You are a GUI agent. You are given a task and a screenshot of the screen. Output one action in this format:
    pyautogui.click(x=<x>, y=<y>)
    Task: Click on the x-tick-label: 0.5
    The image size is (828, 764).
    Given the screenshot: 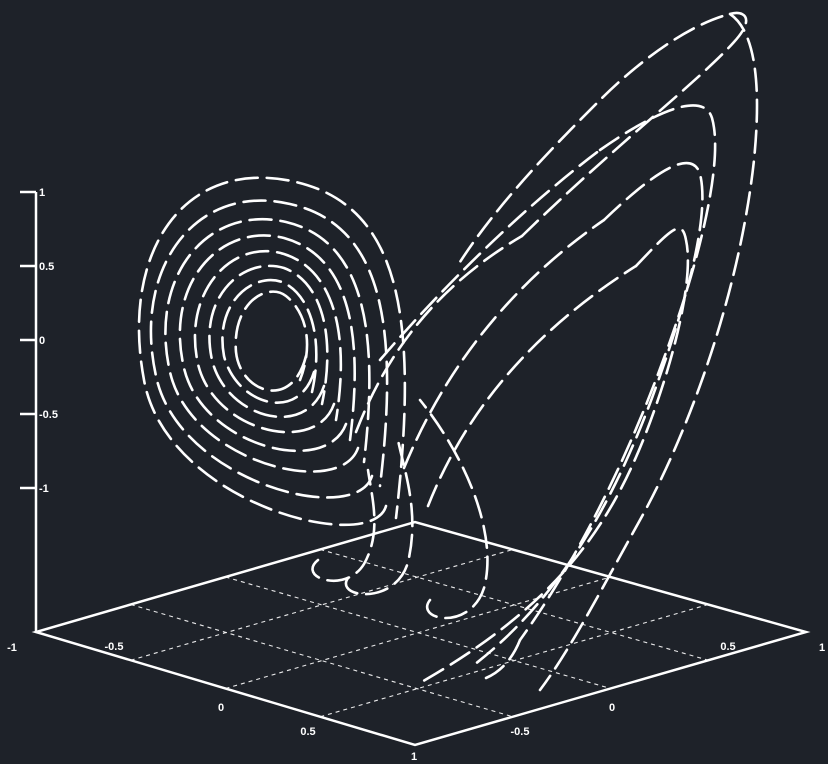 What is the action you would take?
    pyautogui.click(x=307, y=732)
    